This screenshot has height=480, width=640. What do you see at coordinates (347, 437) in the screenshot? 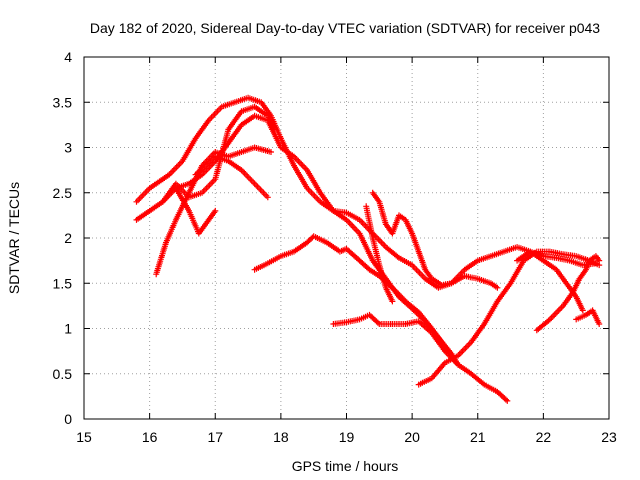
I see `x-tick-label: 19` at bounding box center [347, 437].